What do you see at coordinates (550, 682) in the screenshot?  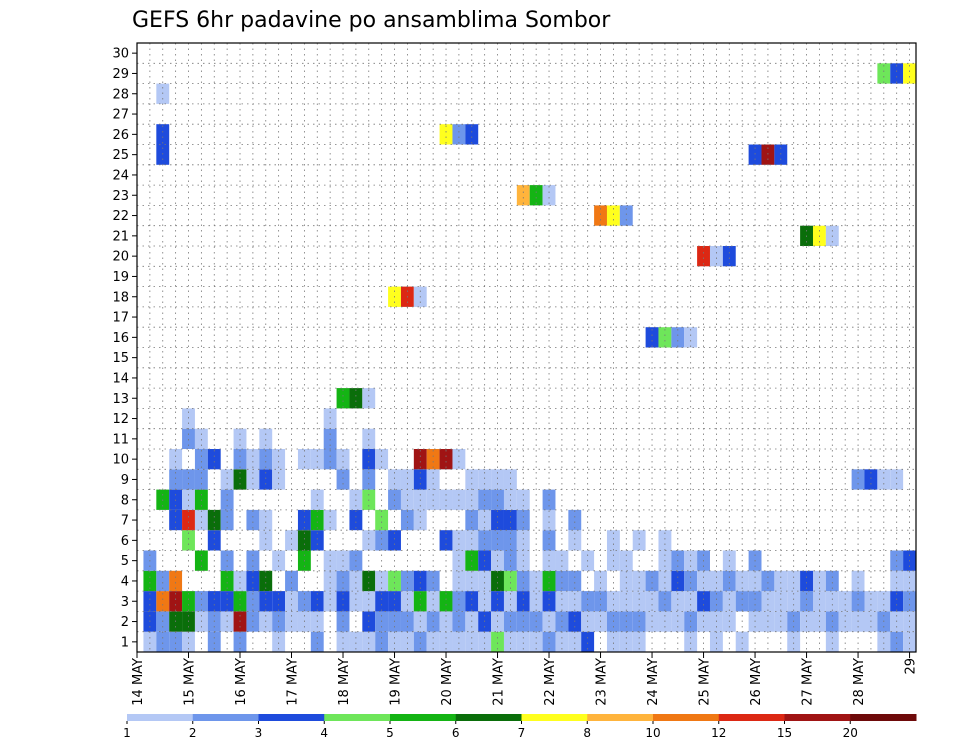 I see `x-tick-label: 22 MAY` at bounding box center [550, 682].